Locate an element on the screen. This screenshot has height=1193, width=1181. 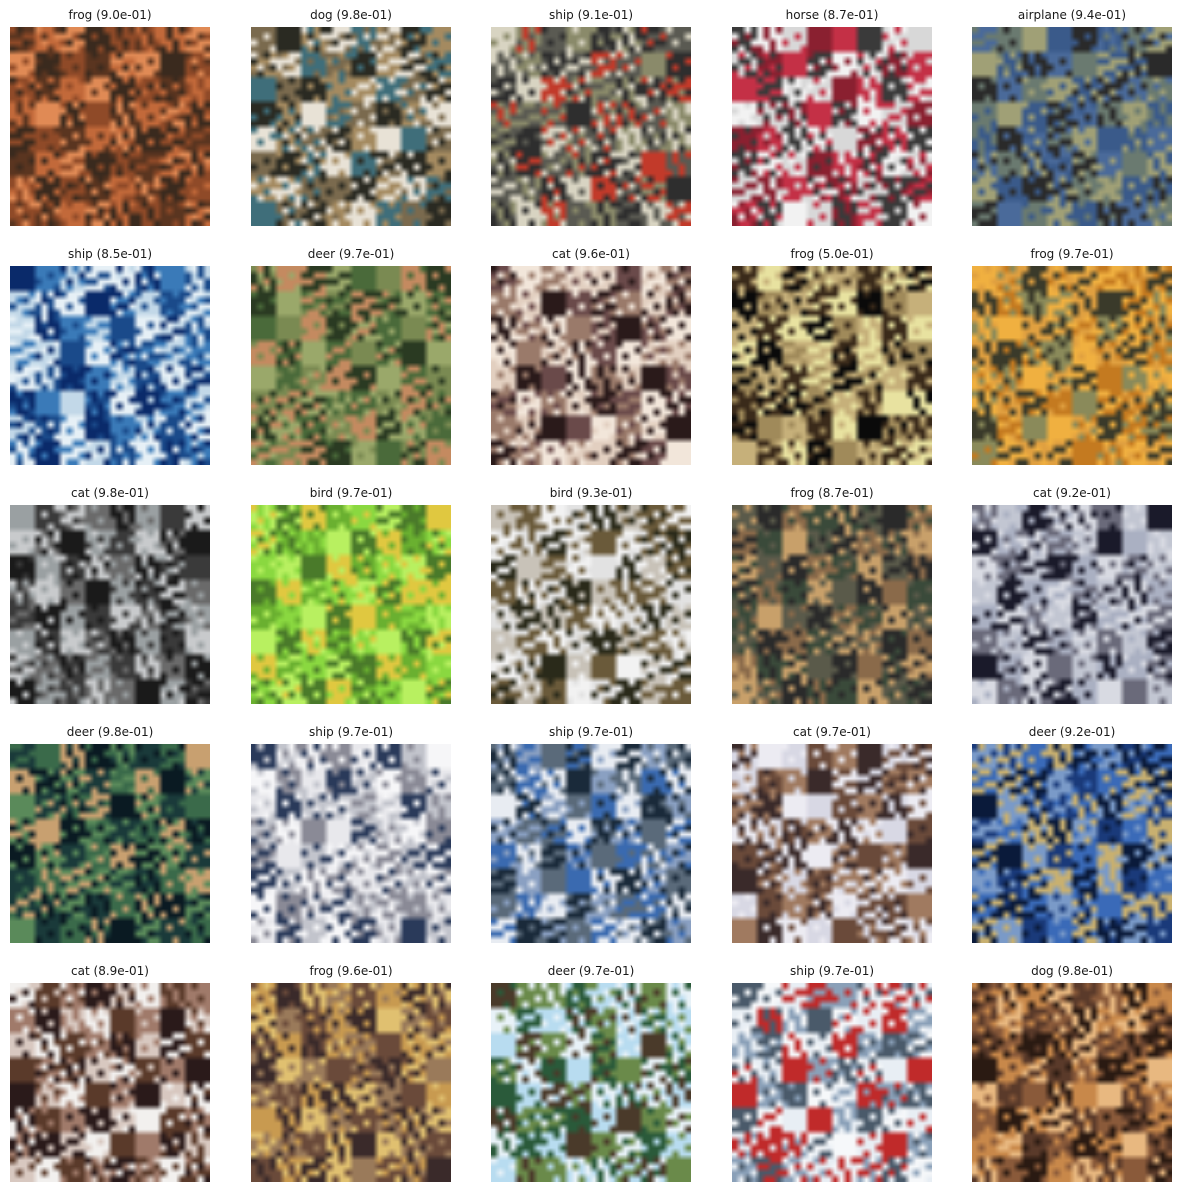
image-tile: horse (8.7e-01) is located at coordinates (832, 118).